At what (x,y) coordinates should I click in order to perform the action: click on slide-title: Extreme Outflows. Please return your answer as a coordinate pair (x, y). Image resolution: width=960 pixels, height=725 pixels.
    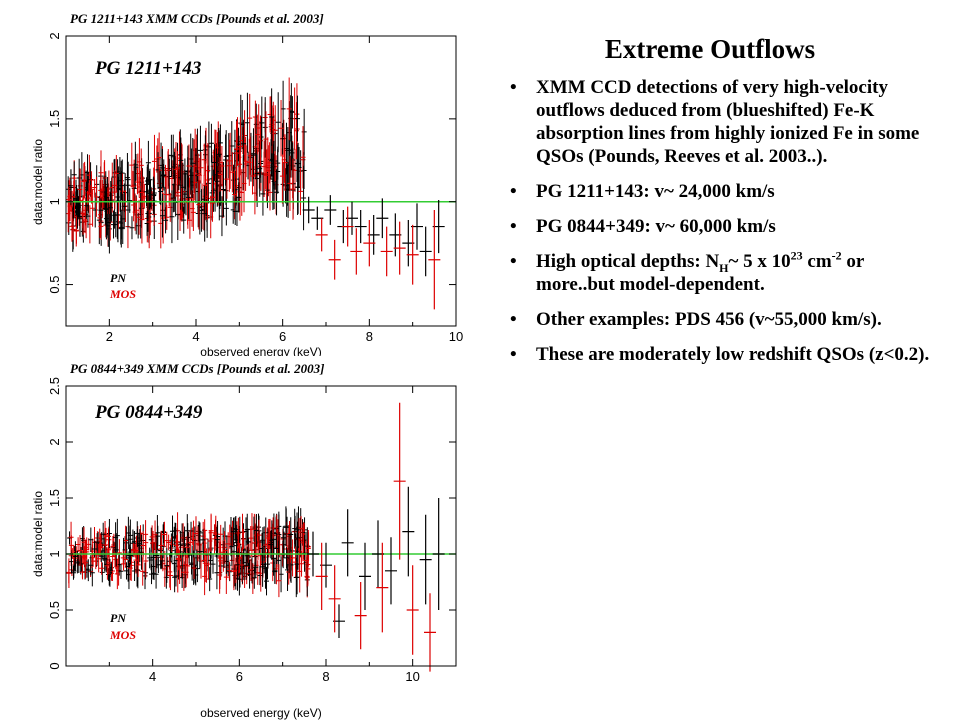
    Looking at the image, I should click on (710, 49).